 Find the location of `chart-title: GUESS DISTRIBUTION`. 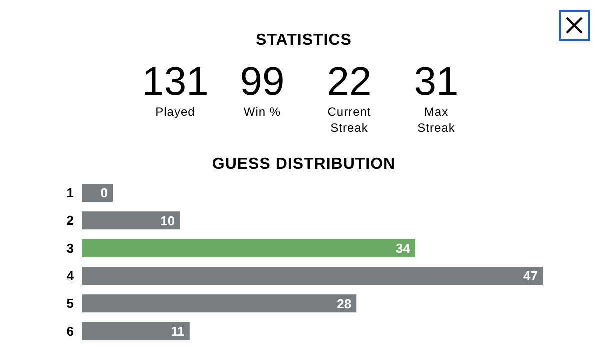

chart-title: GUESS DISTRIBUTION is located at coordinates (304, 165).